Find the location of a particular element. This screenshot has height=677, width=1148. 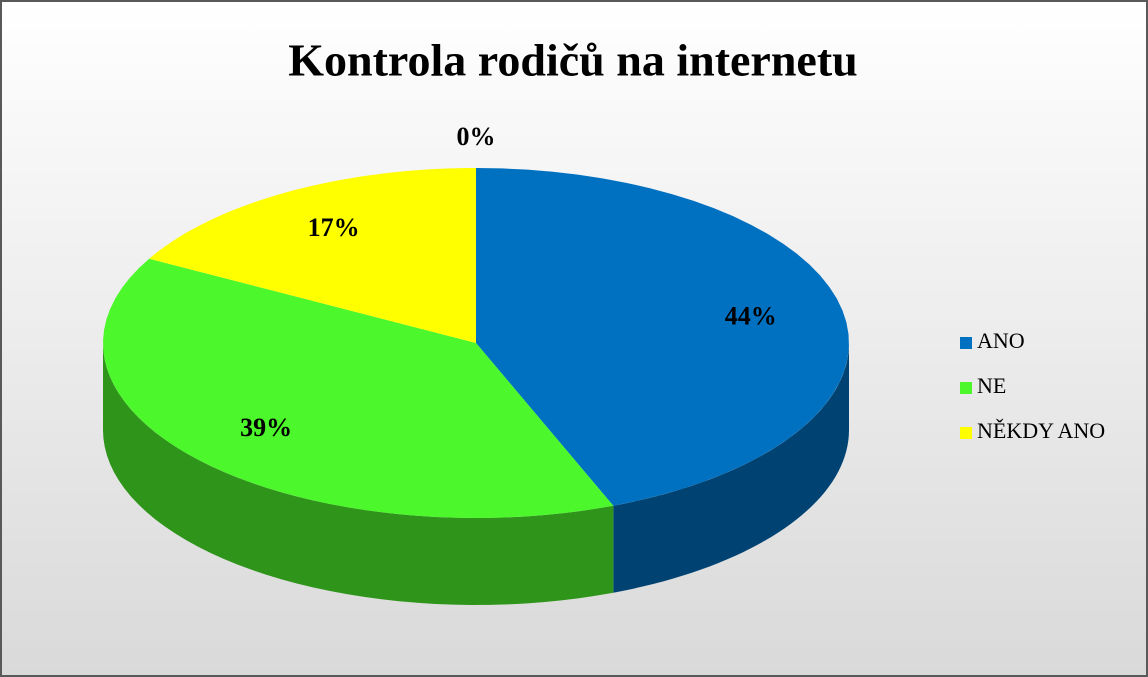

data-label: 17% is located at coordinates (334, 227).